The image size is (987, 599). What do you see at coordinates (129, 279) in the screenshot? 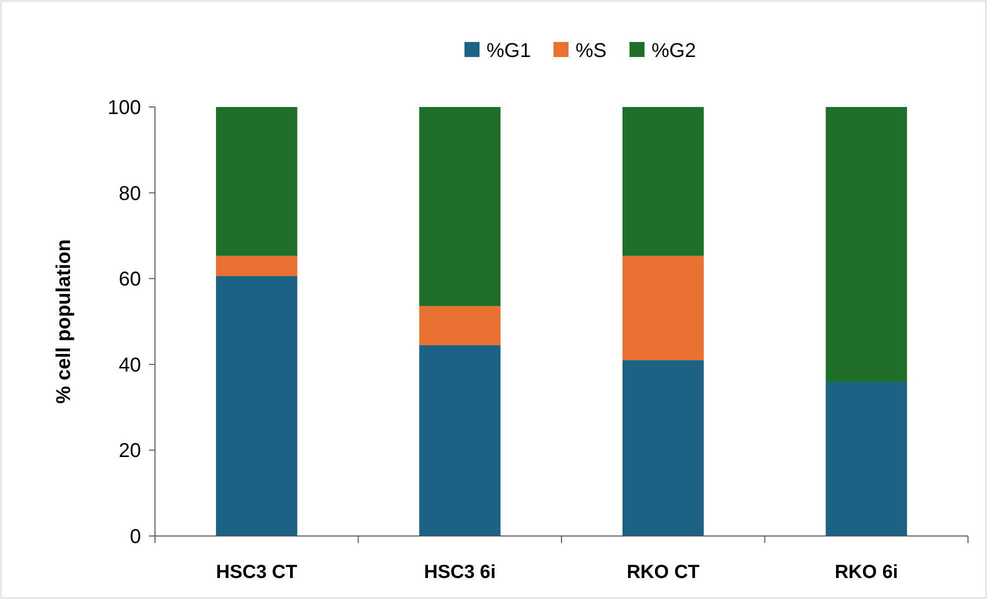
I see `y-tick-label: 60` at bounding box center [129, 279].